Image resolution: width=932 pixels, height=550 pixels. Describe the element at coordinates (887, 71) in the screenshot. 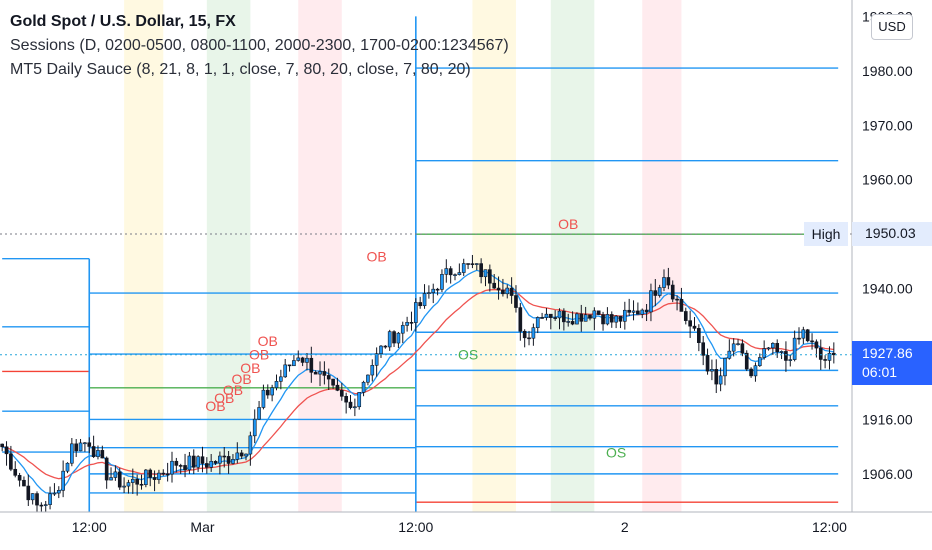

I see `price-tick-label: 1980.00` at that location.